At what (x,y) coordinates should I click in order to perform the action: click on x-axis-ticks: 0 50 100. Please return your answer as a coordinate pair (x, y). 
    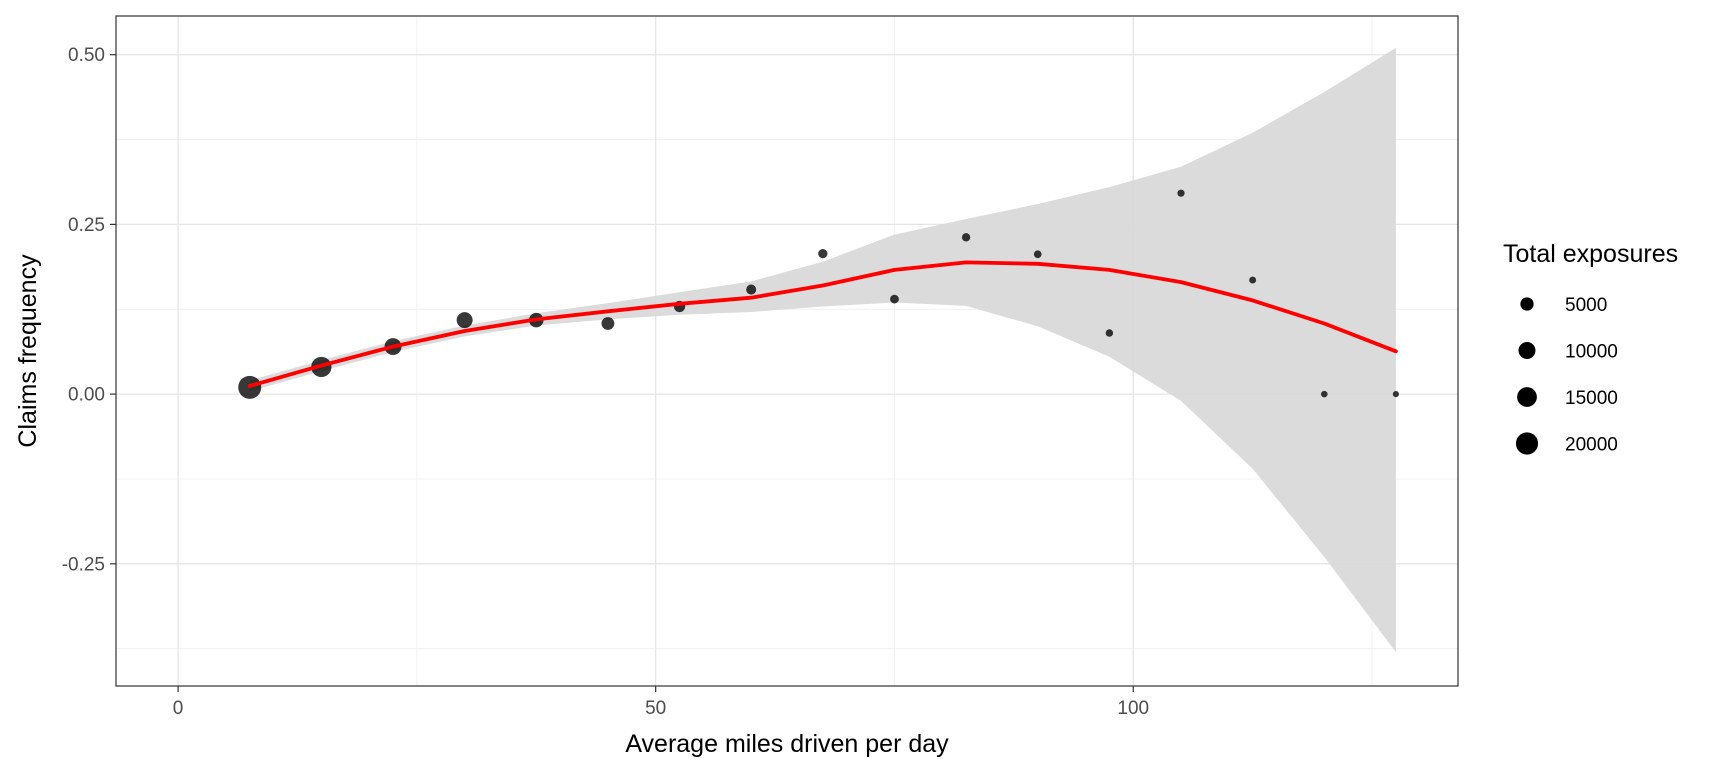
    Looking at the image, I should click on (661, 702).